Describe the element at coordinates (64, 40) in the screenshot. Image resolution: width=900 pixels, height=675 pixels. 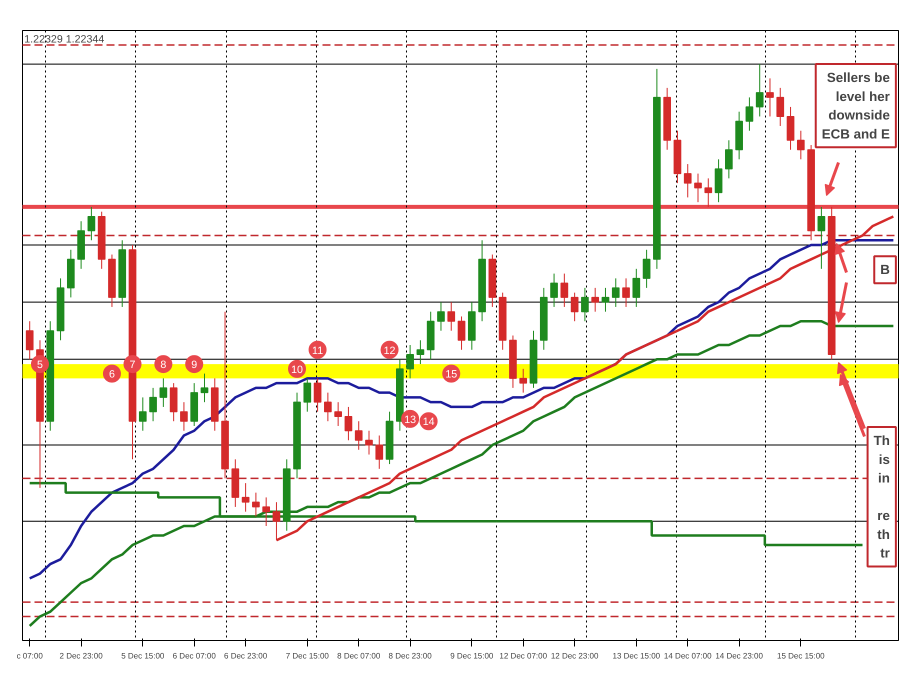
I see `text: 1.22329 1.22344` at that location.